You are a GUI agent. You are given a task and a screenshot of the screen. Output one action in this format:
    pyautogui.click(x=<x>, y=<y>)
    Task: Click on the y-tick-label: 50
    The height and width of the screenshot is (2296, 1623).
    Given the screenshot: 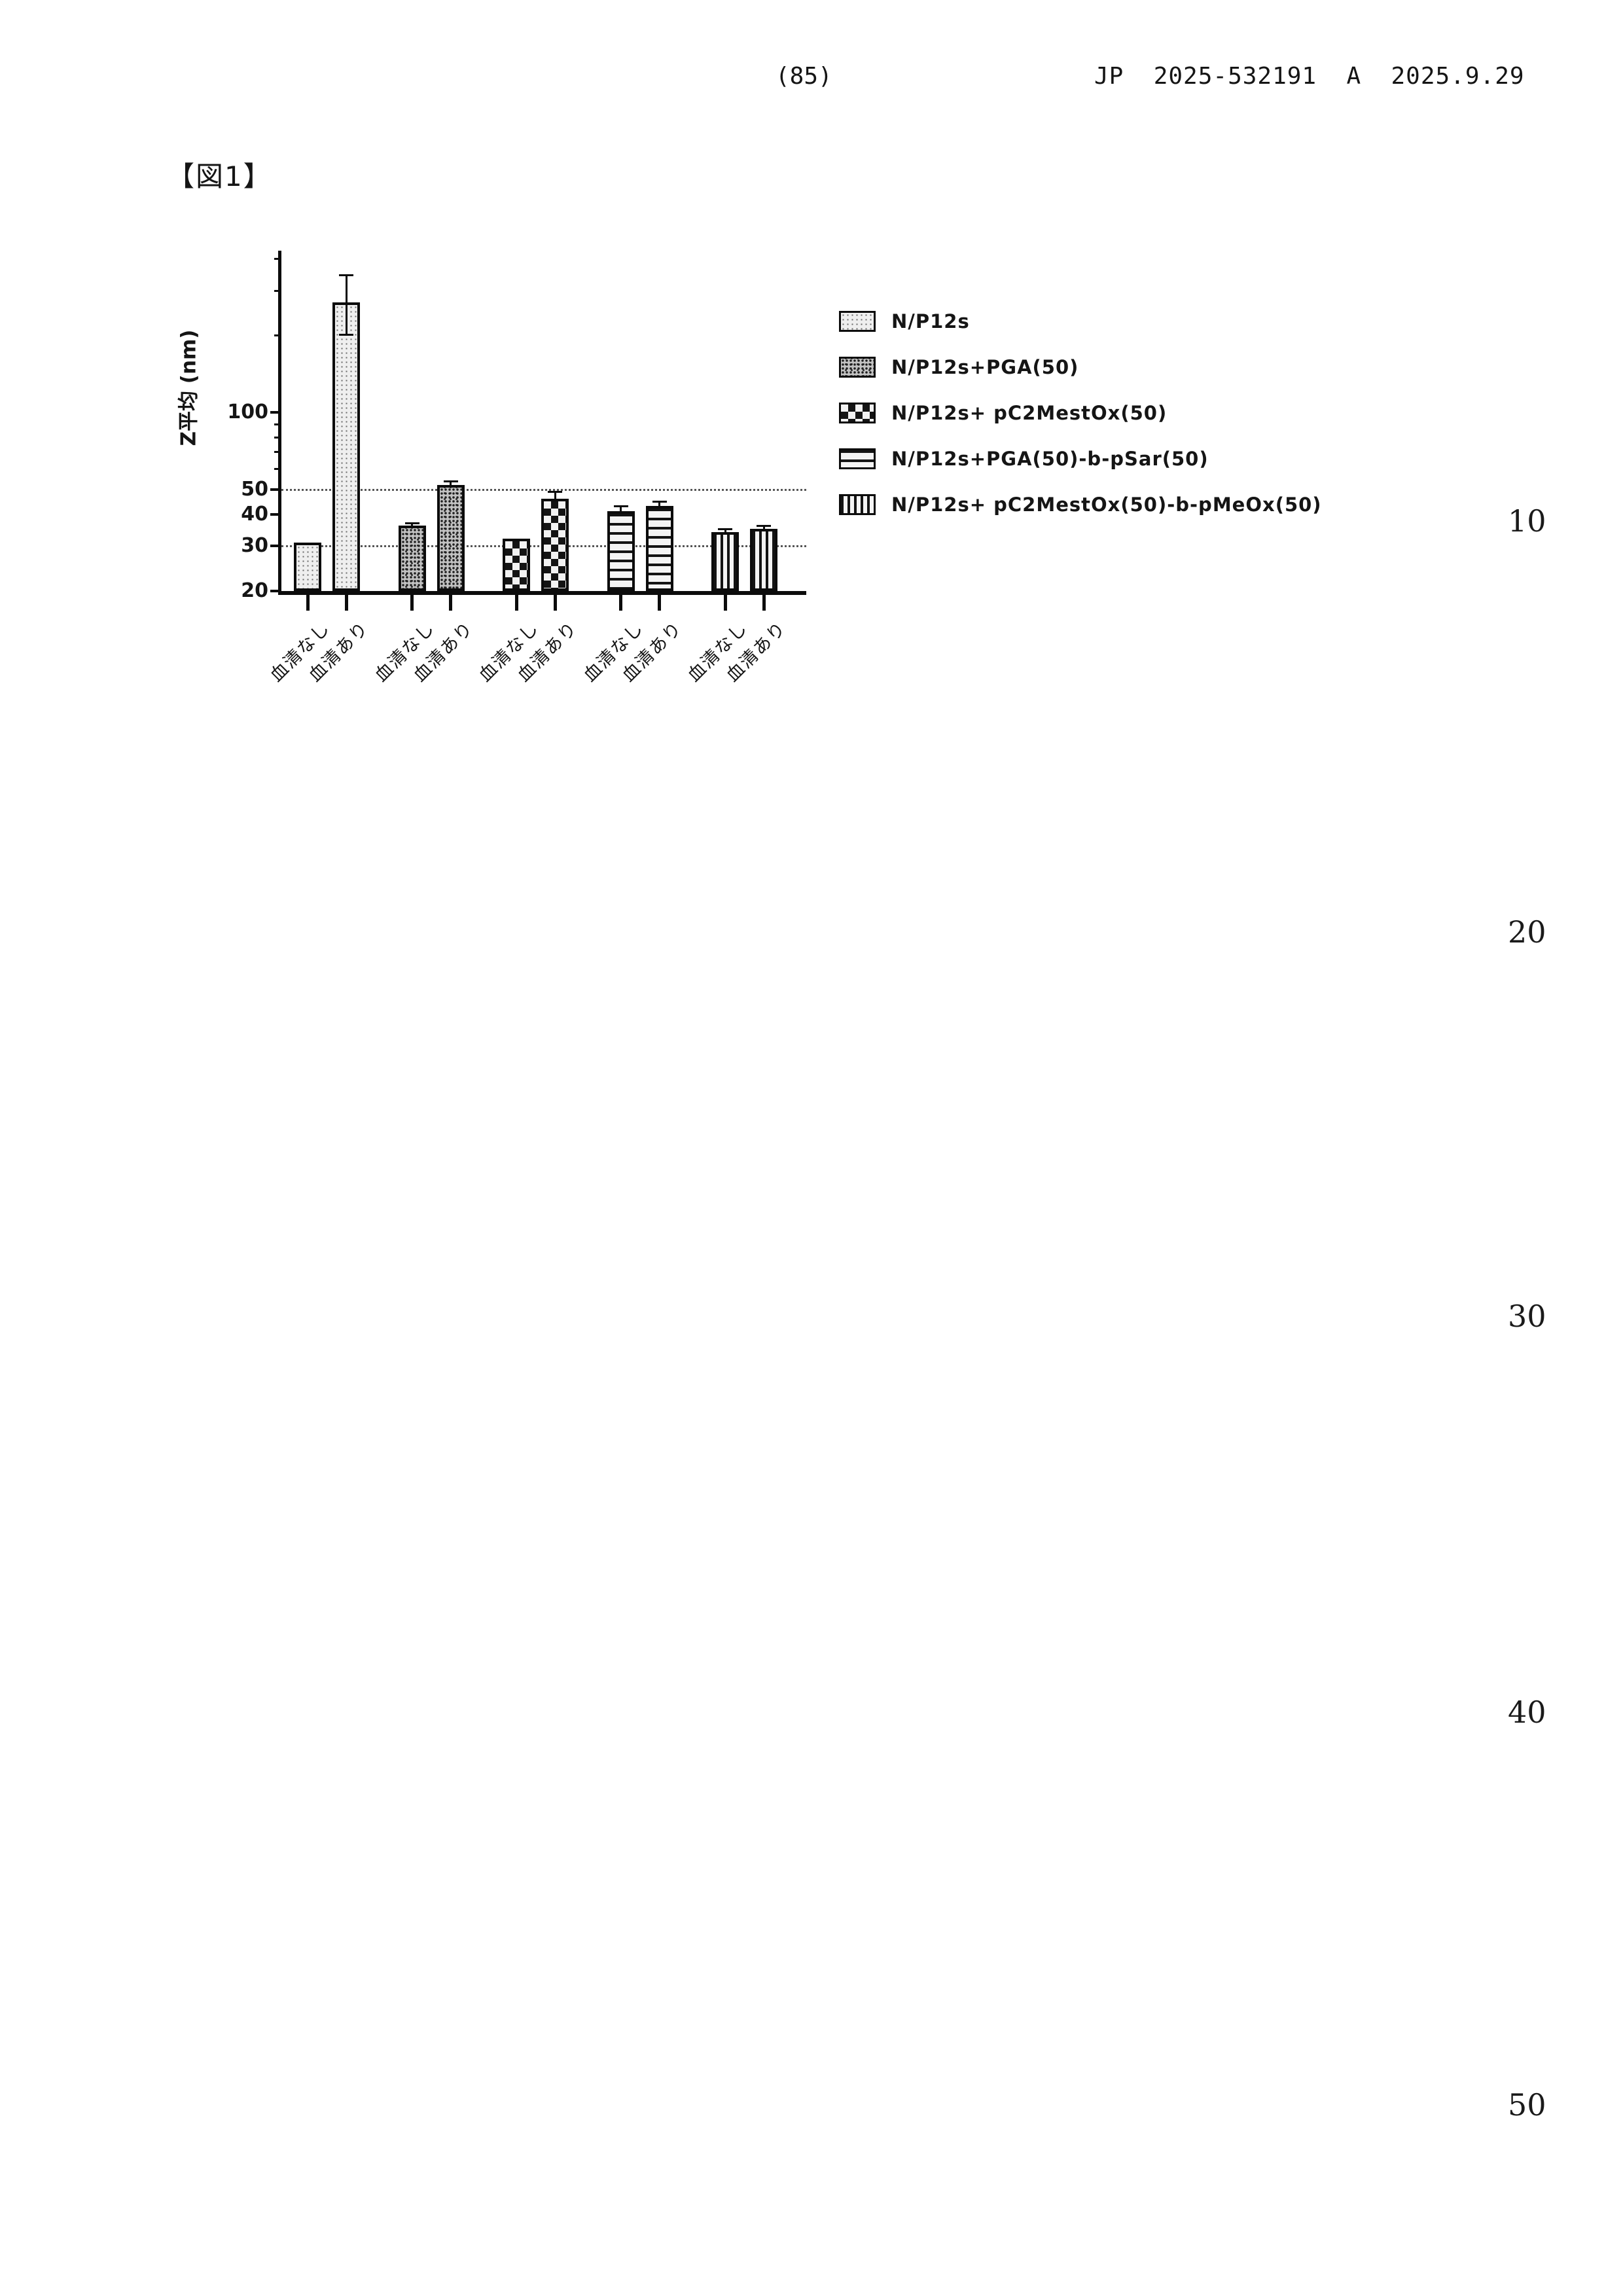 What is the action you would take?
    pyautogui.click(x=255, y=489)
    